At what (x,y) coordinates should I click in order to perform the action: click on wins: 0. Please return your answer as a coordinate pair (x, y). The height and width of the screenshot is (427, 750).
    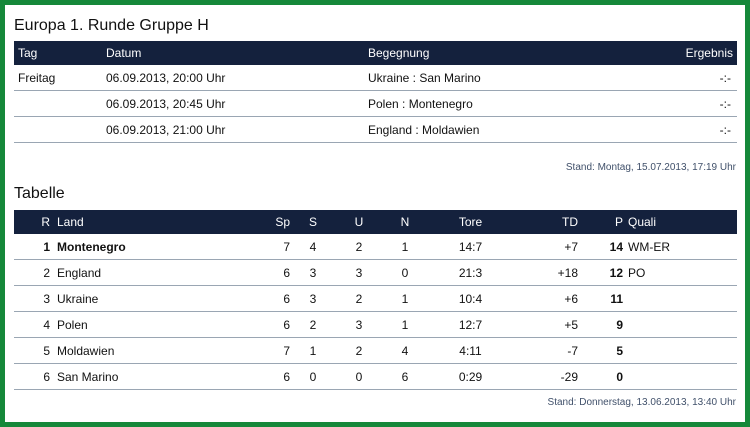
    Looking at the image, I should click on (313, 376).